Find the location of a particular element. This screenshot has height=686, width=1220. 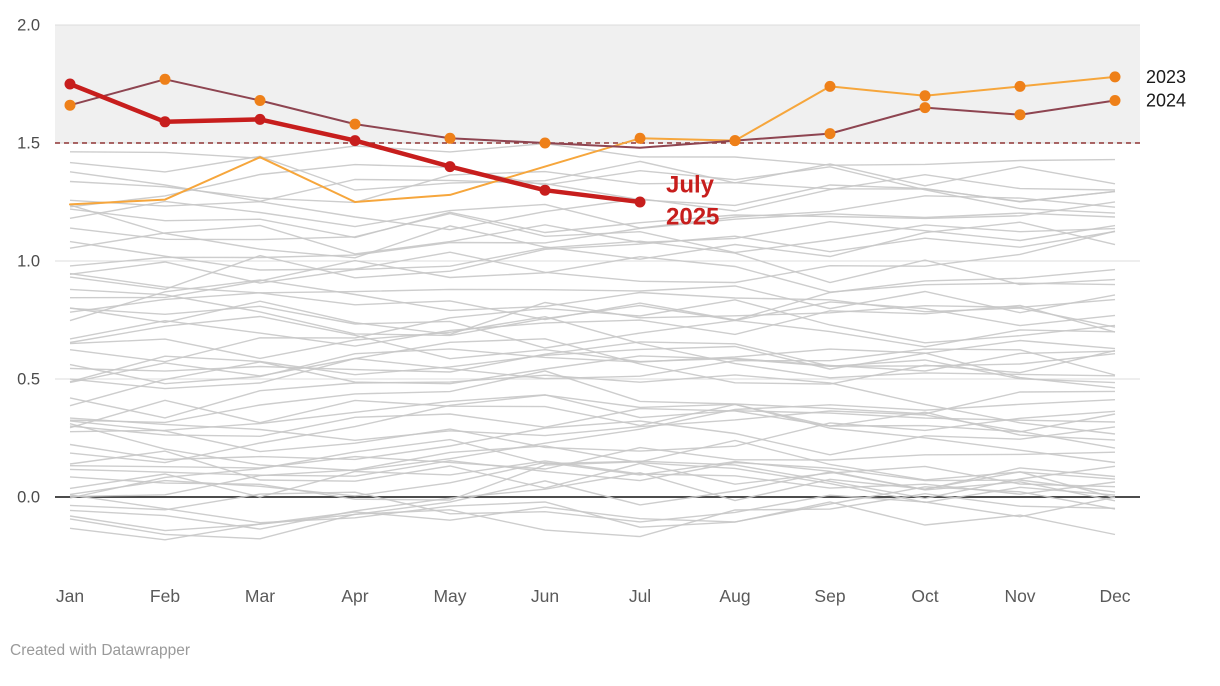

month-label-Sep: Sep is located at coordinates (829, 596).